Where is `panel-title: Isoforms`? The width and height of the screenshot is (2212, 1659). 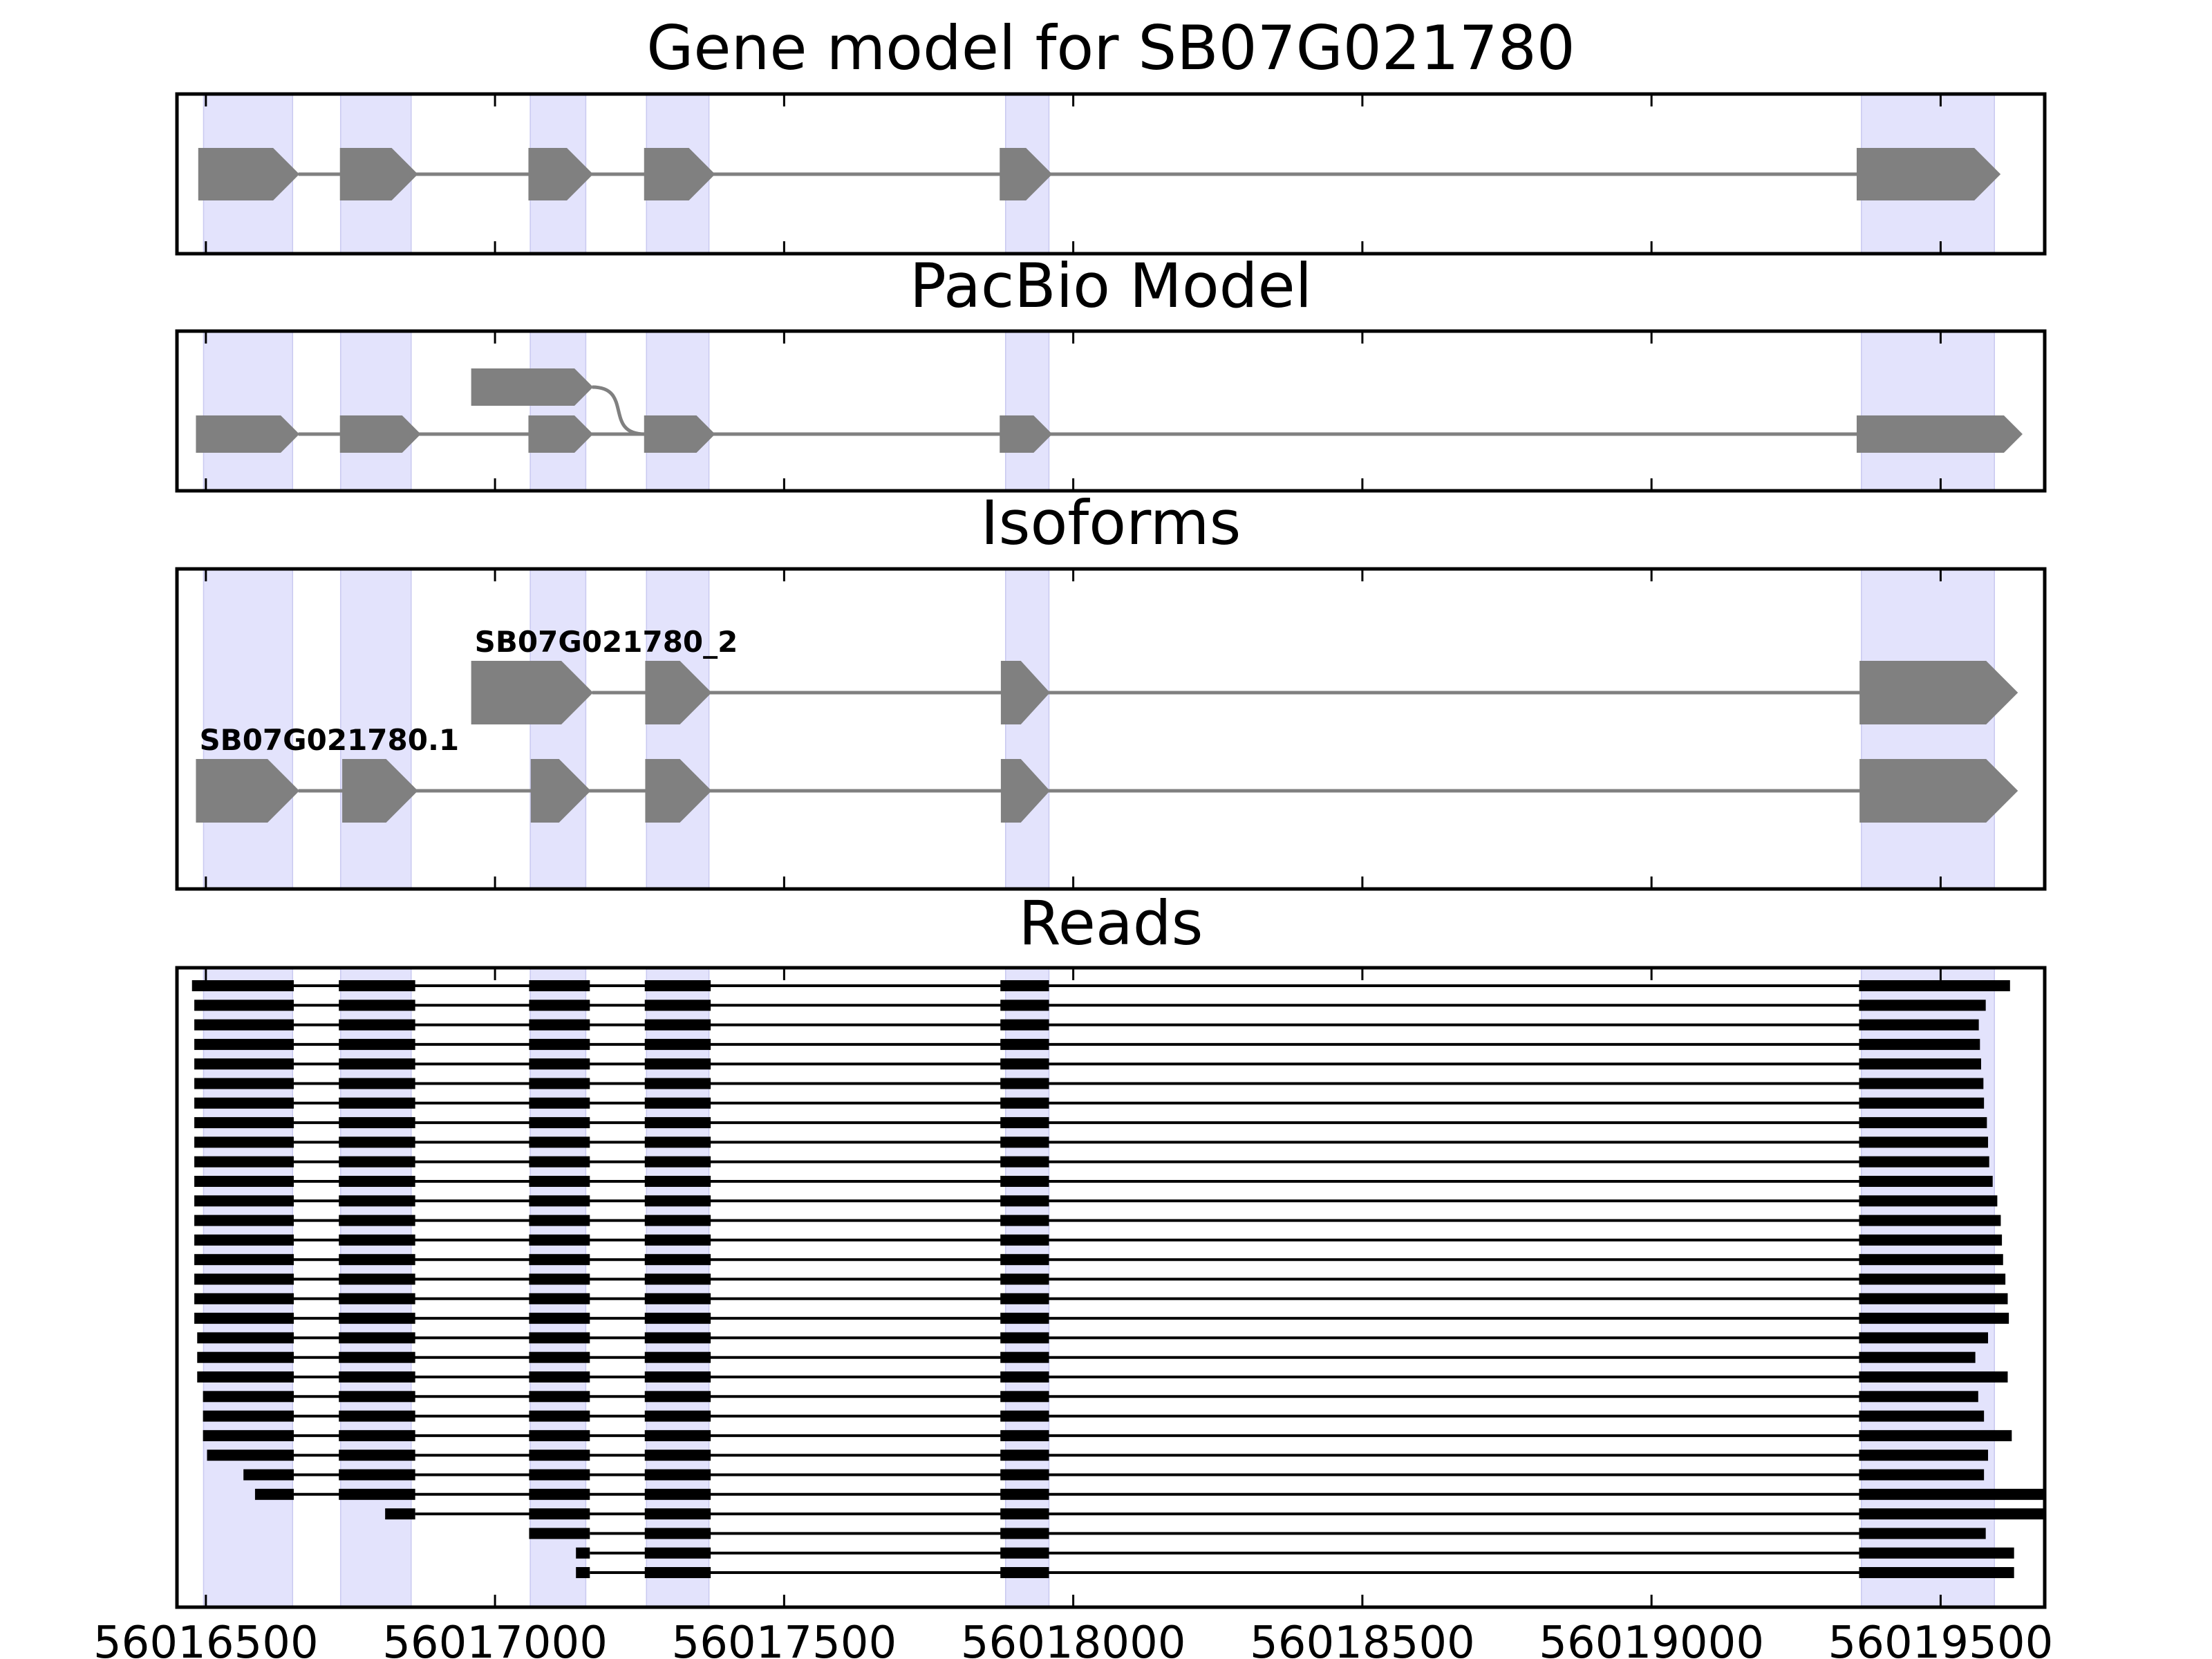 panel-title: Isoforms is located at coordinates (1111, 523).